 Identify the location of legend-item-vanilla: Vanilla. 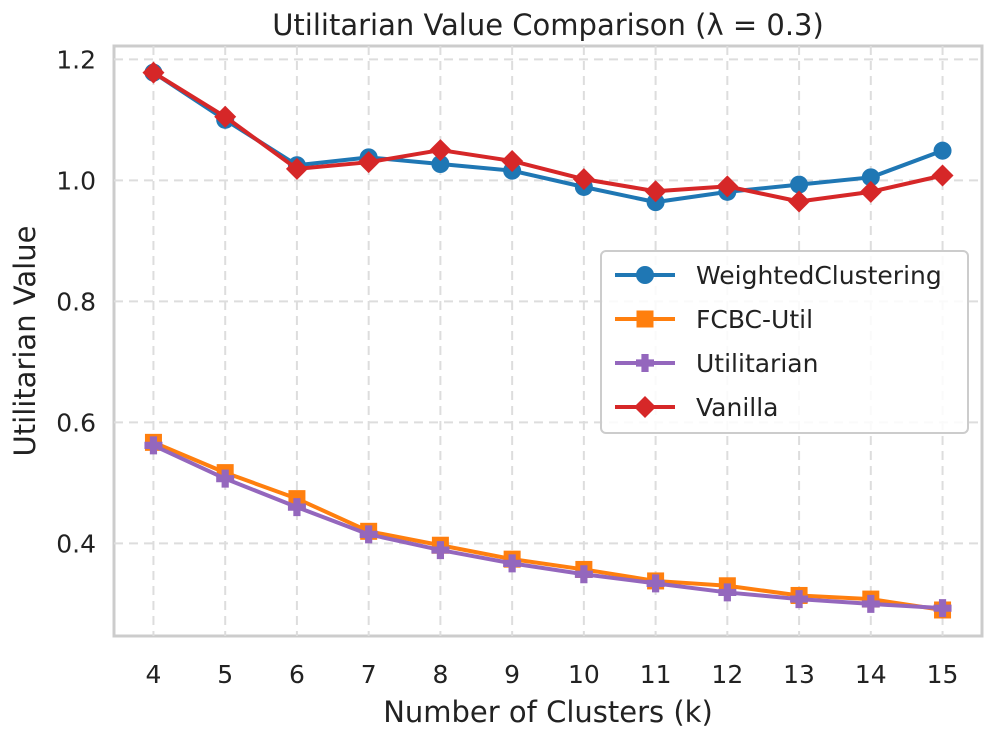
(696, 407).